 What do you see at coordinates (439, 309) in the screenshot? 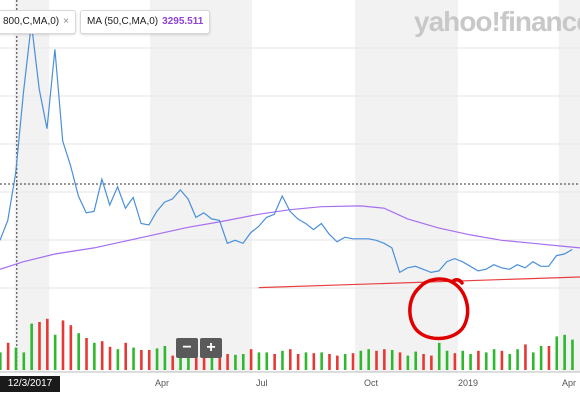
I see `highlight-circle` at bounding box center [439, 309].